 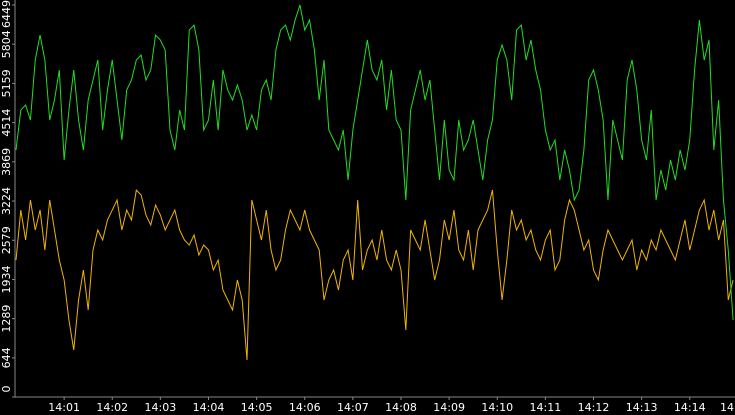 What do you see at coordinates (594, 407) in the screenshot?
I see `x-tick-label: 14:12` at bounding box center [594, 407].